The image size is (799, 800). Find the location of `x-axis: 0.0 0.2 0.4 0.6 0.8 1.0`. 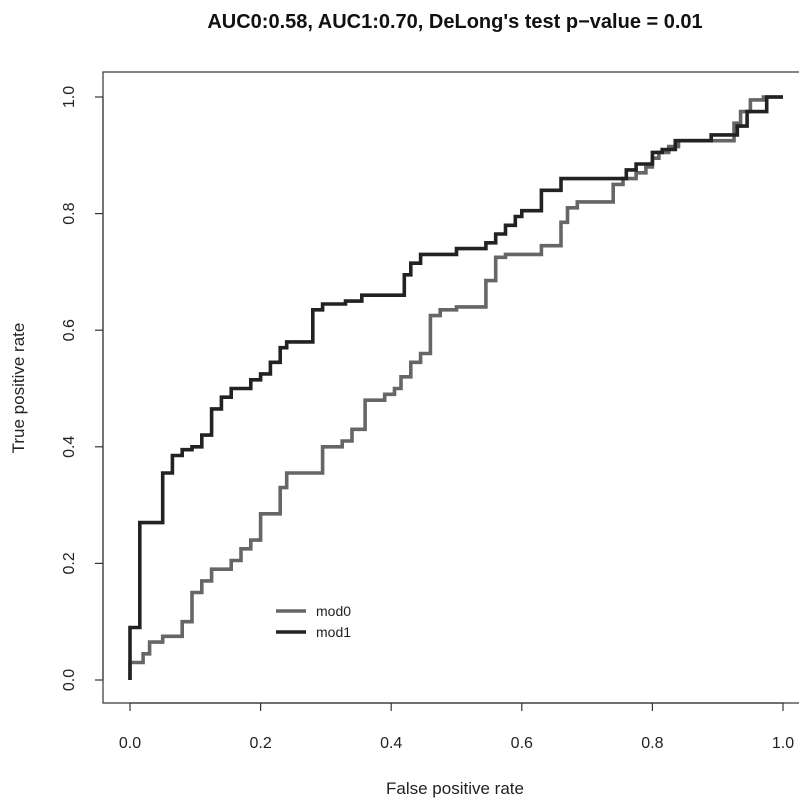

x-axis: 0.0 0.2 0.4 0.6 0.8 1.0 is located at coordinates (456, 727).